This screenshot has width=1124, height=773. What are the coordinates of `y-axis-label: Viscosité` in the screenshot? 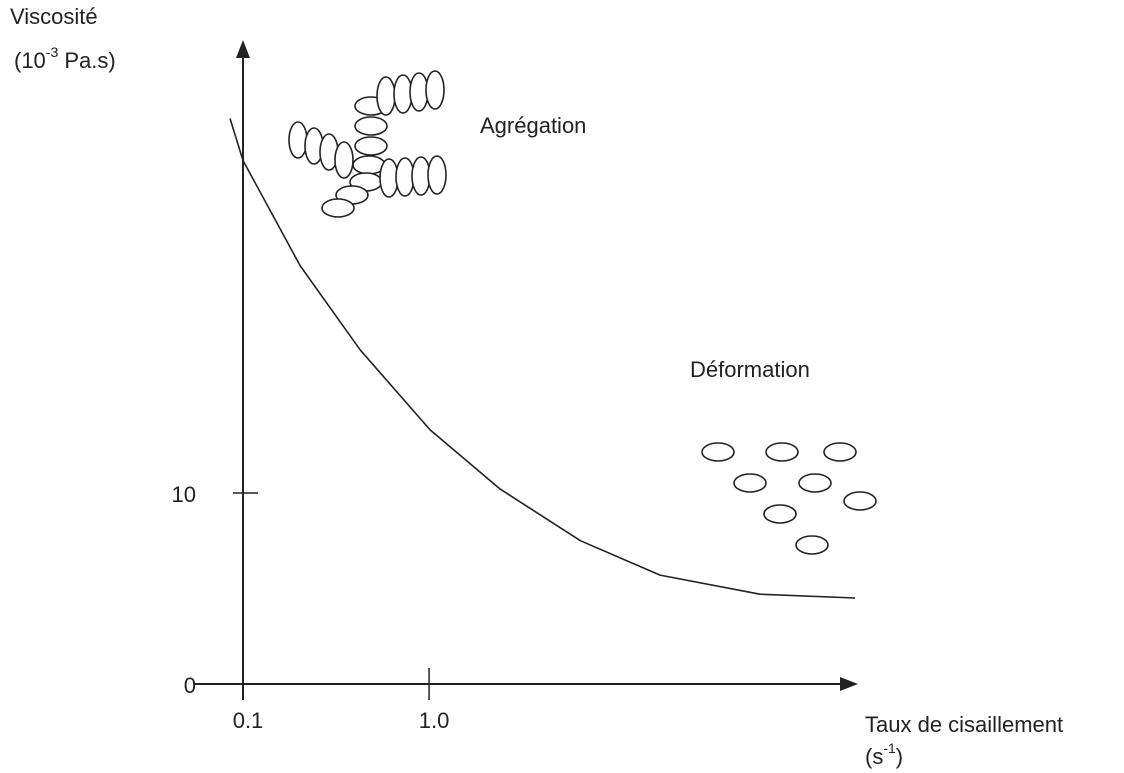 It's located at (54, 16).